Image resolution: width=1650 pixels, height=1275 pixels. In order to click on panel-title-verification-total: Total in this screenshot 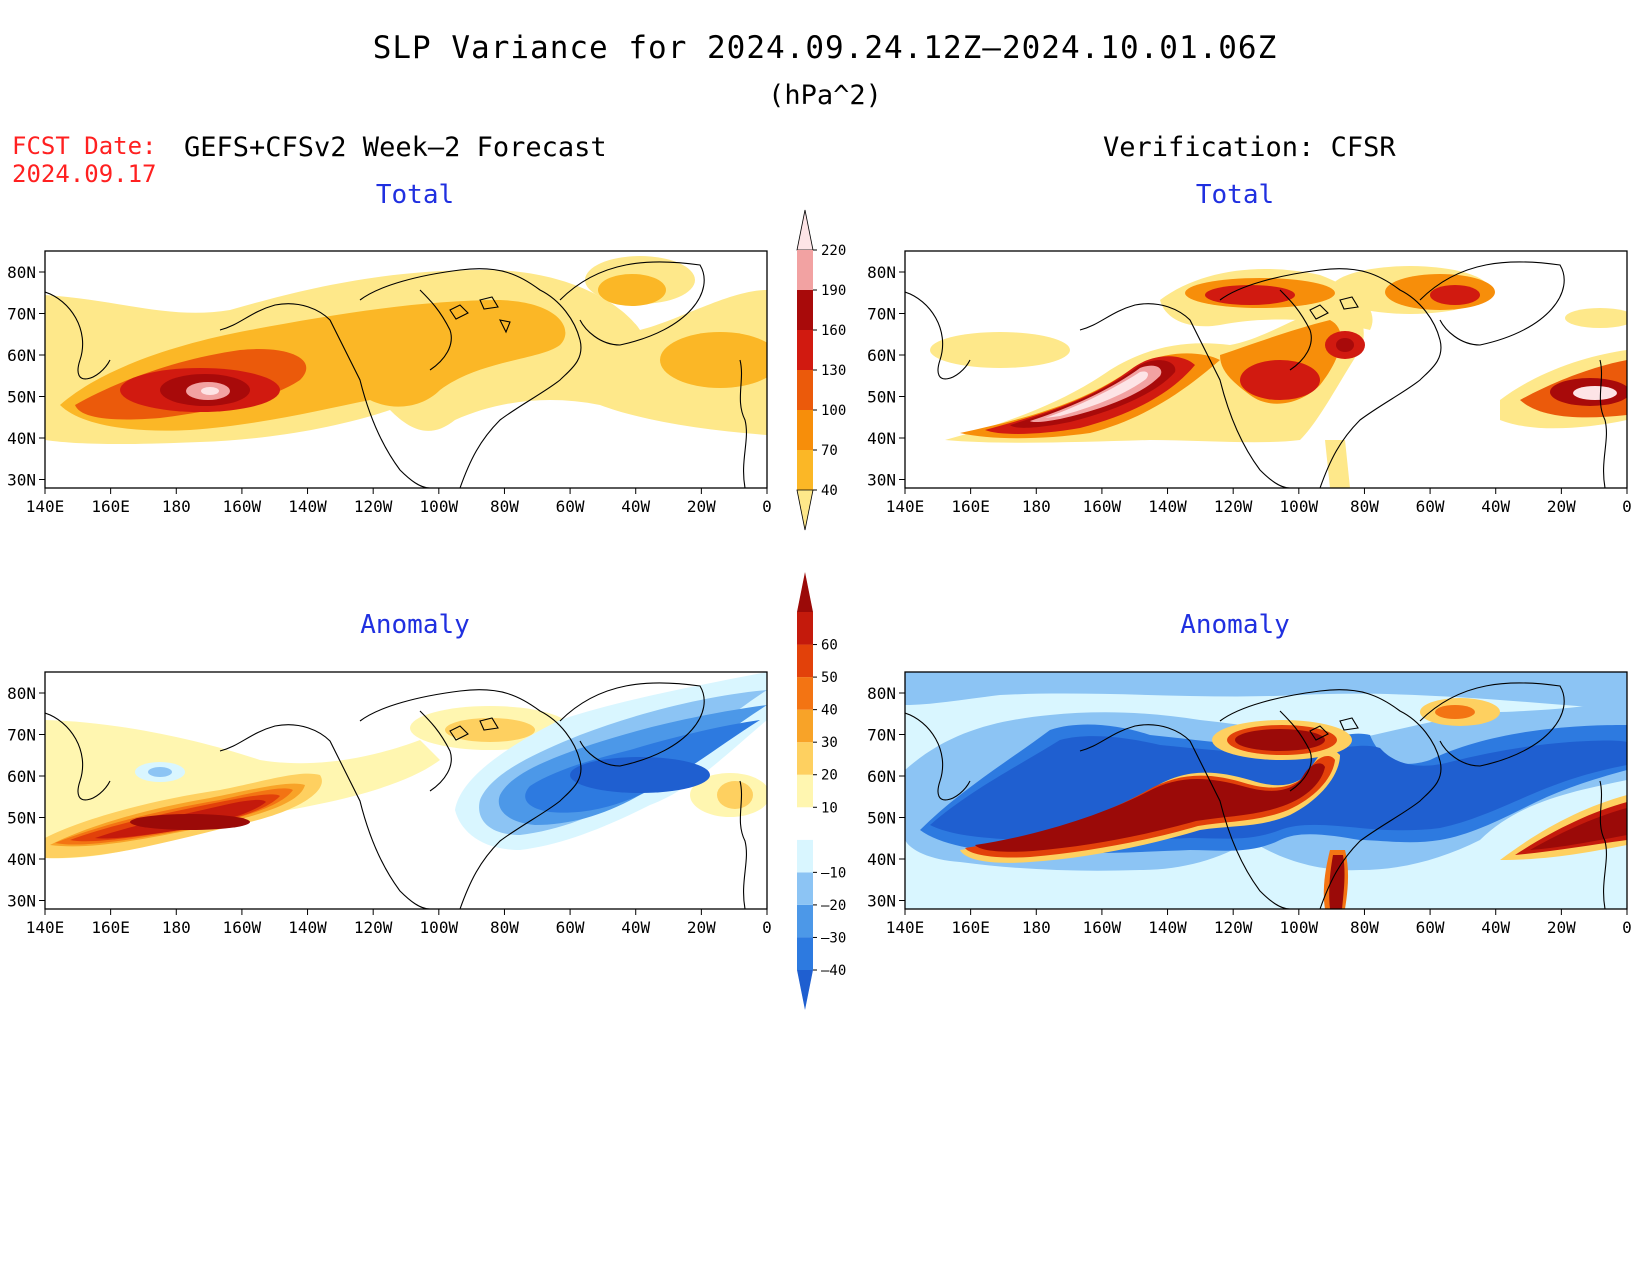, I will do `click(1235, 195)`.